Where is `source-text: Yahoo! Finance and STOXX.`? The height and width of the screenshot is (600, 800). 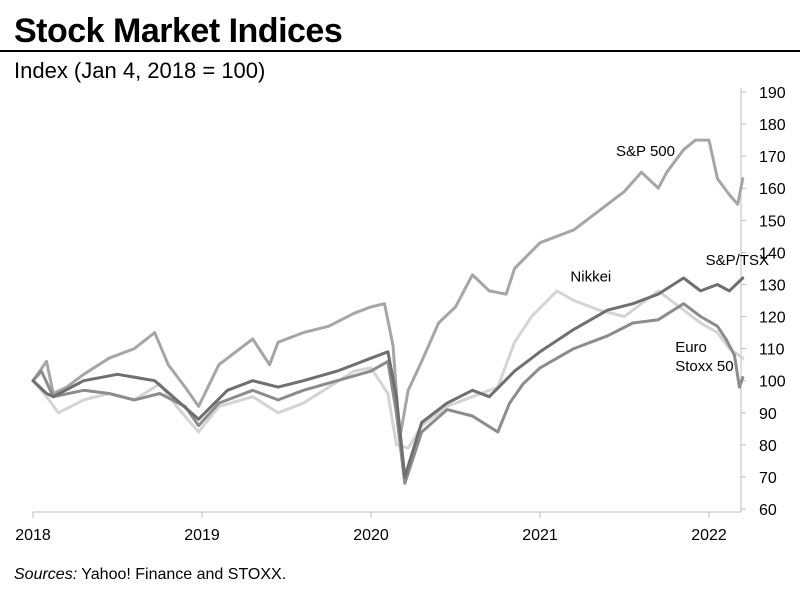
source-text: Yahoo! Finance and STOXX. is located at coordinates (182, 574).